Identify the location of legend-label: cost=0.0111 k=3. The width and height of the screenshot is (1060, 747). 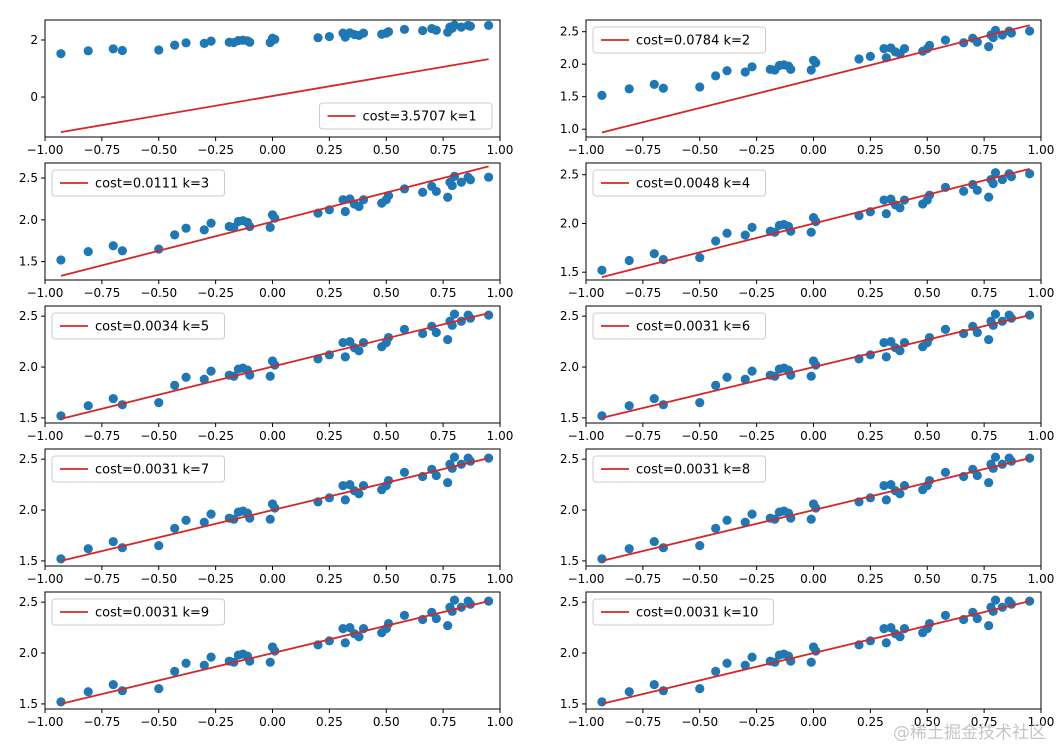
(152, 184).